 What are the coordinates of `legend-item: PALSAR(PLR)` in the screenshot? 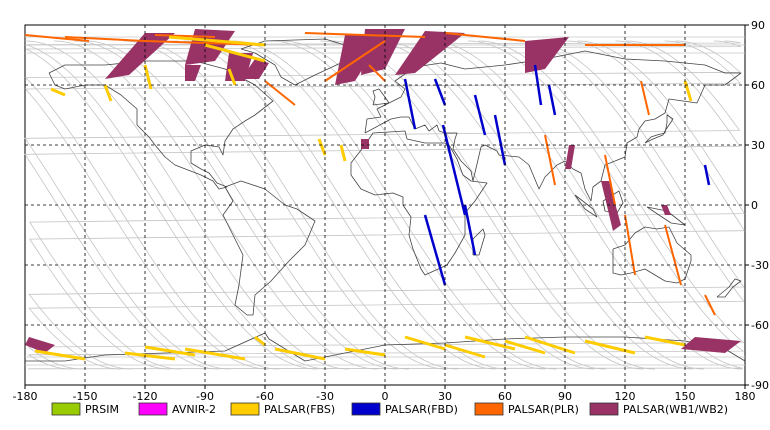 It's located at (526, 409).